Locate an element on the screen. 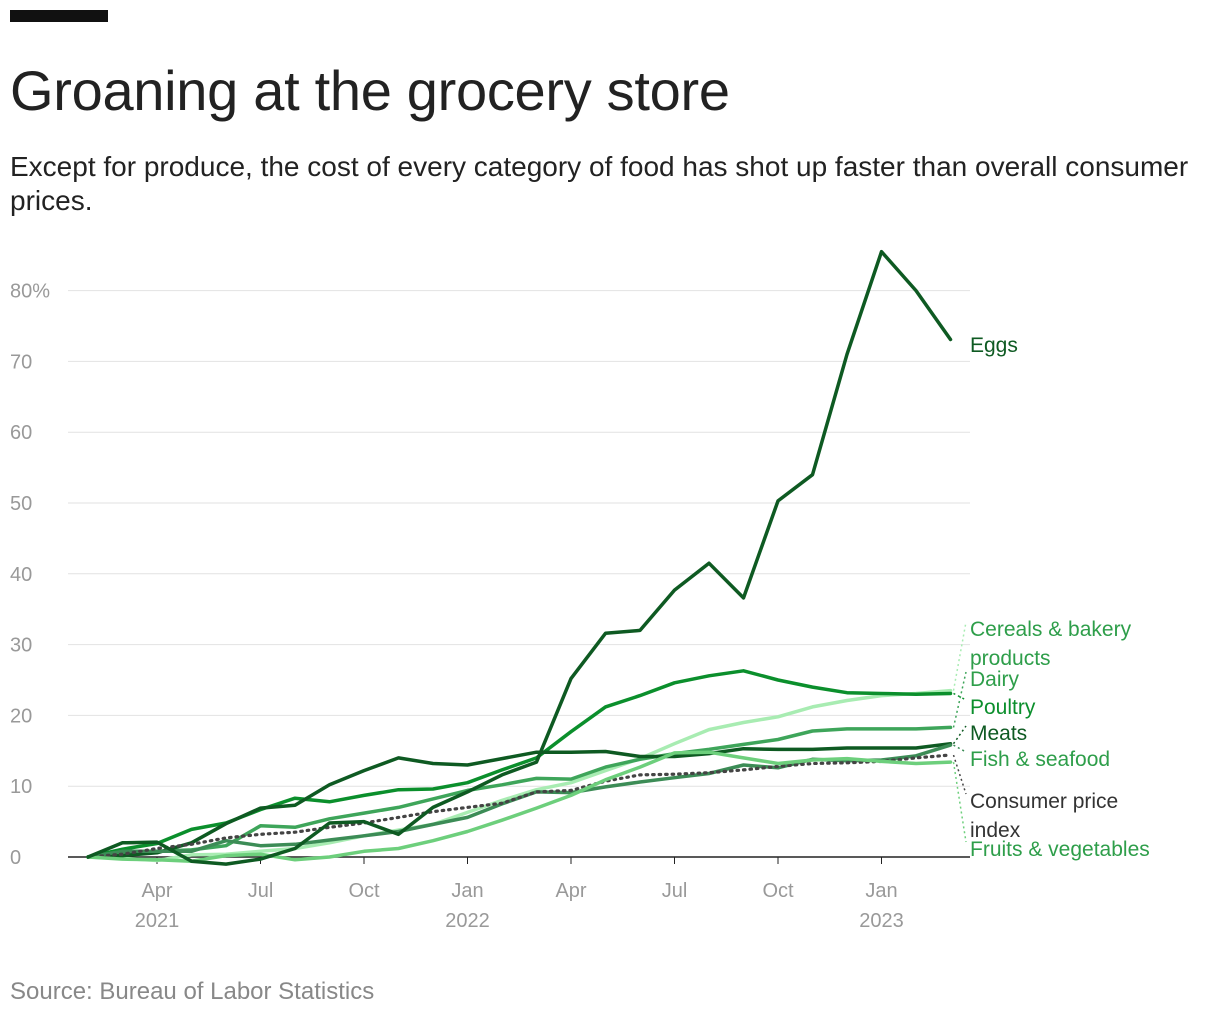 The height and width of the screenshot is (1020, 1220). y-axis-ticks: 0 10 20 30 40 50 60 70 80% is located at coordinates (30, 575).